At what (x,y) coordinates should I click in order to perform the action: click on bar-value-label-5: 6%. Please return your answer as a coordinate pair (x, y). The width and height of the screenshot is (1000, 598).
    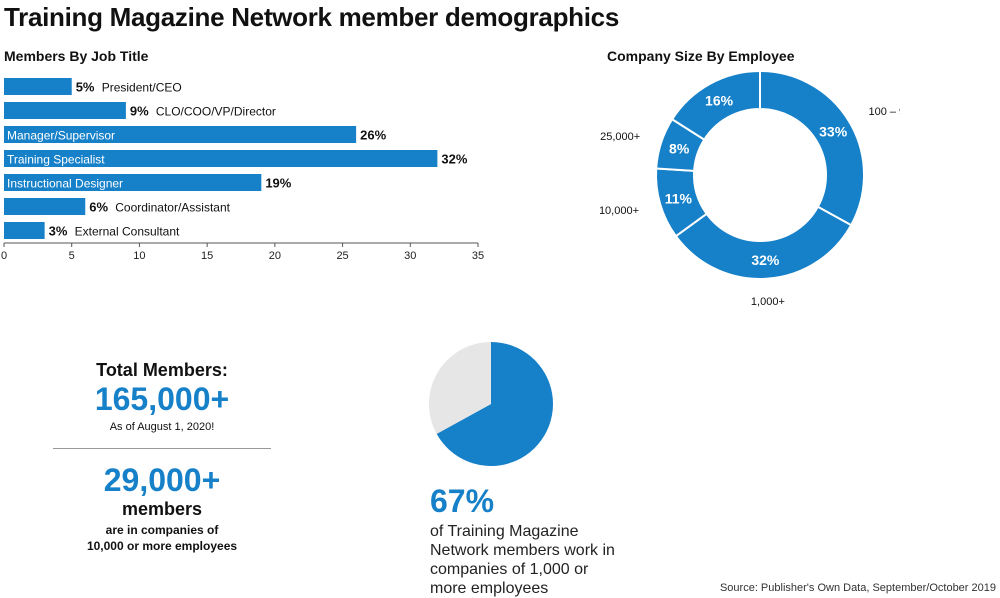
    Looking at the image, I should click on (98, 207).